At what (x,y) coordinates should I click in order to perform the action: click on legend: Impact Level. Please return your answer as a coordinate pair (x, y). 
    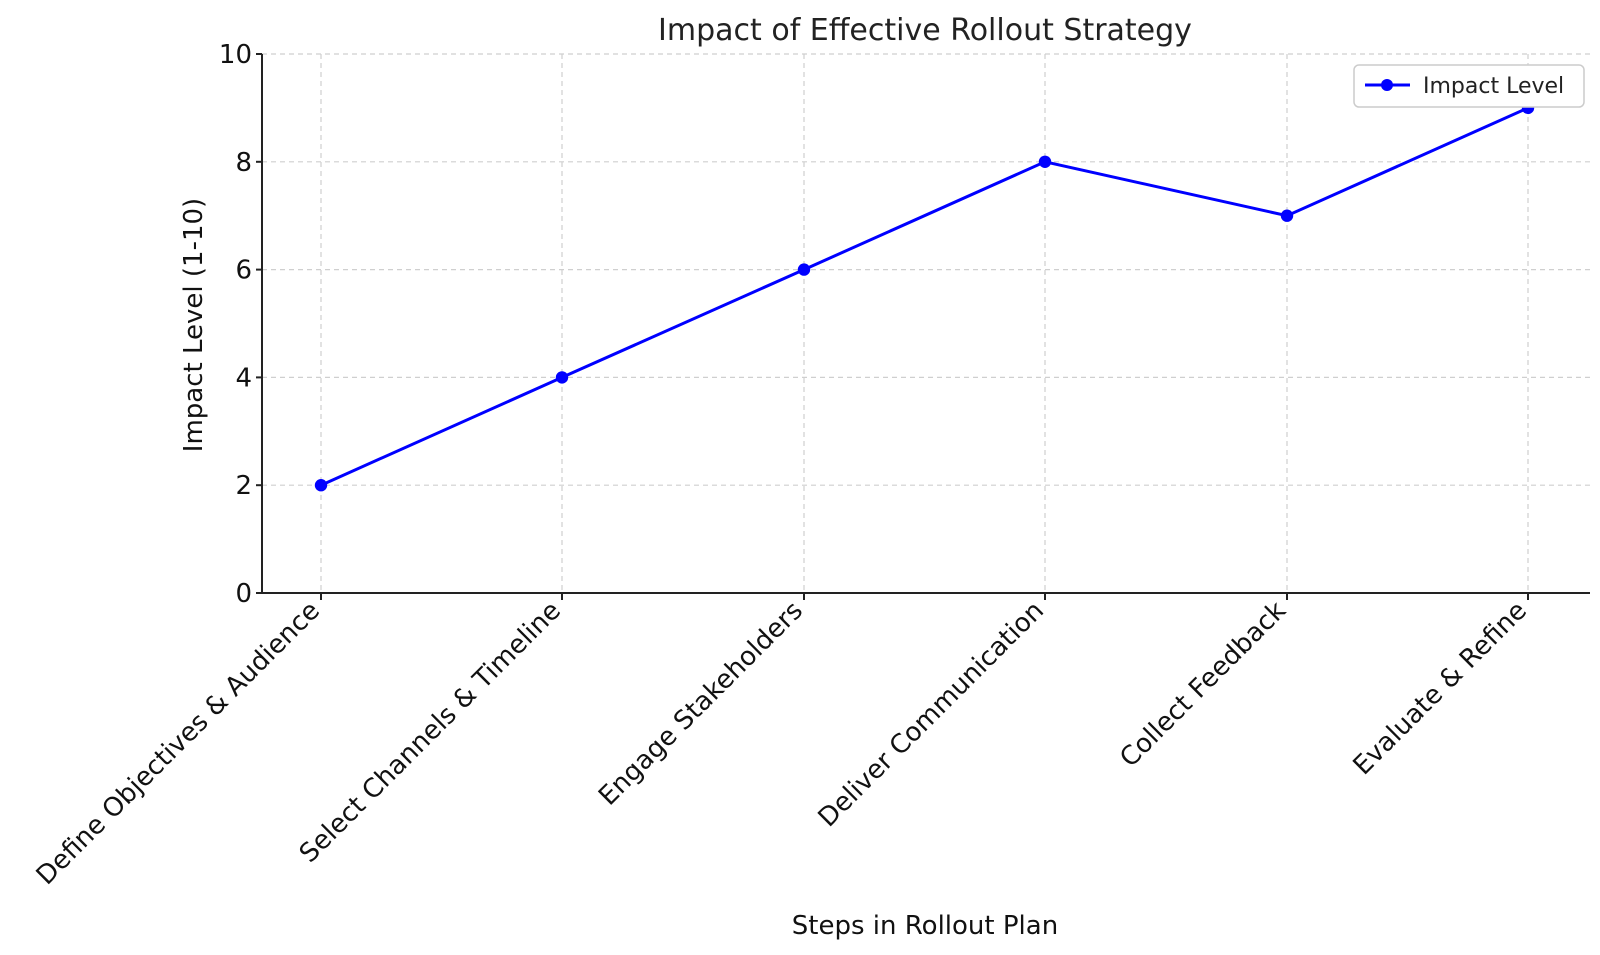
    Looking at the image, I should click on (1469, 86).